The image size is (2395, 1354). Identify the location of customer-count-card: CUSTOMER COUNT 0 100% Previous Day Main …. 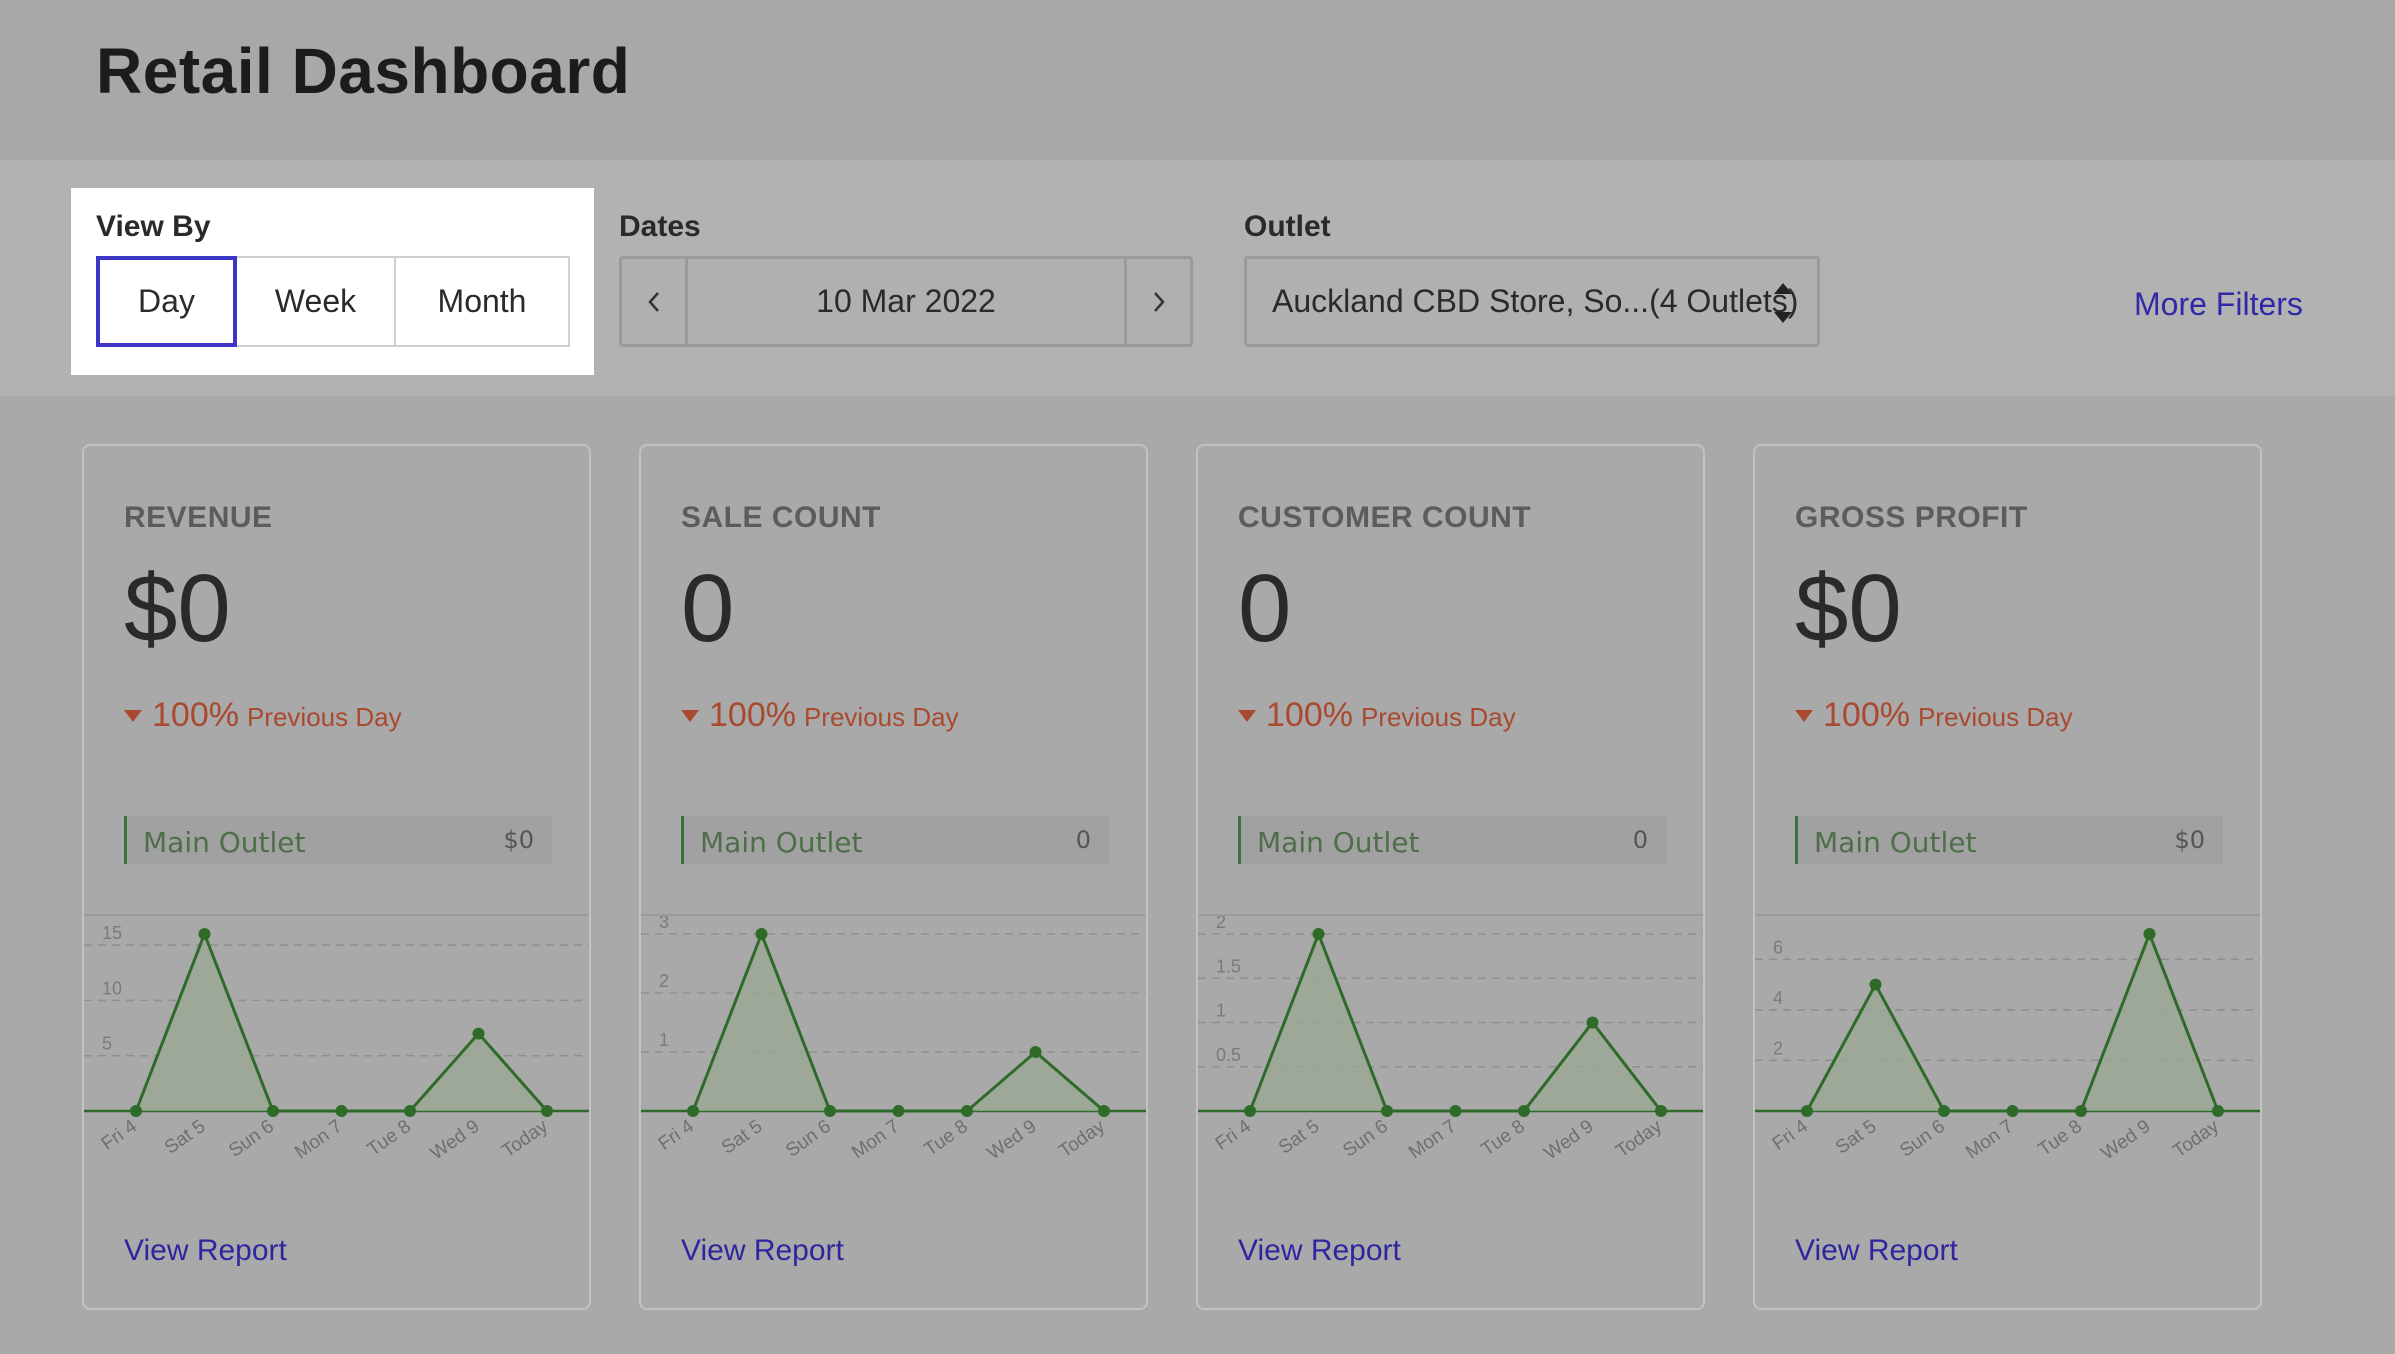
(1450, 877).